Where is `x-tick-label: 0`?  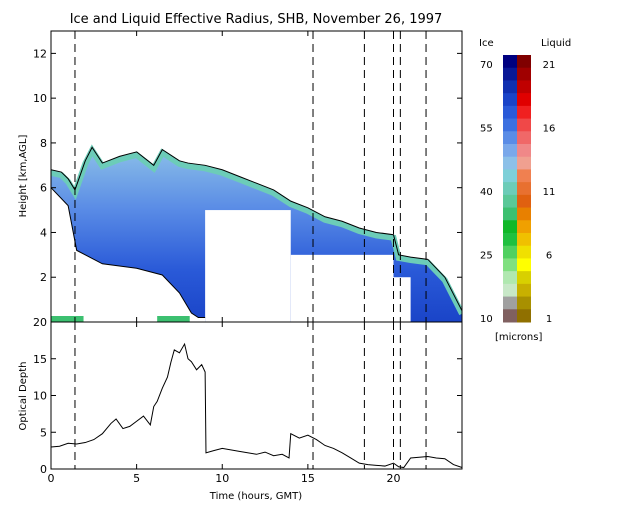
x-tick-label: 0 is located at coordinates (51, 478).